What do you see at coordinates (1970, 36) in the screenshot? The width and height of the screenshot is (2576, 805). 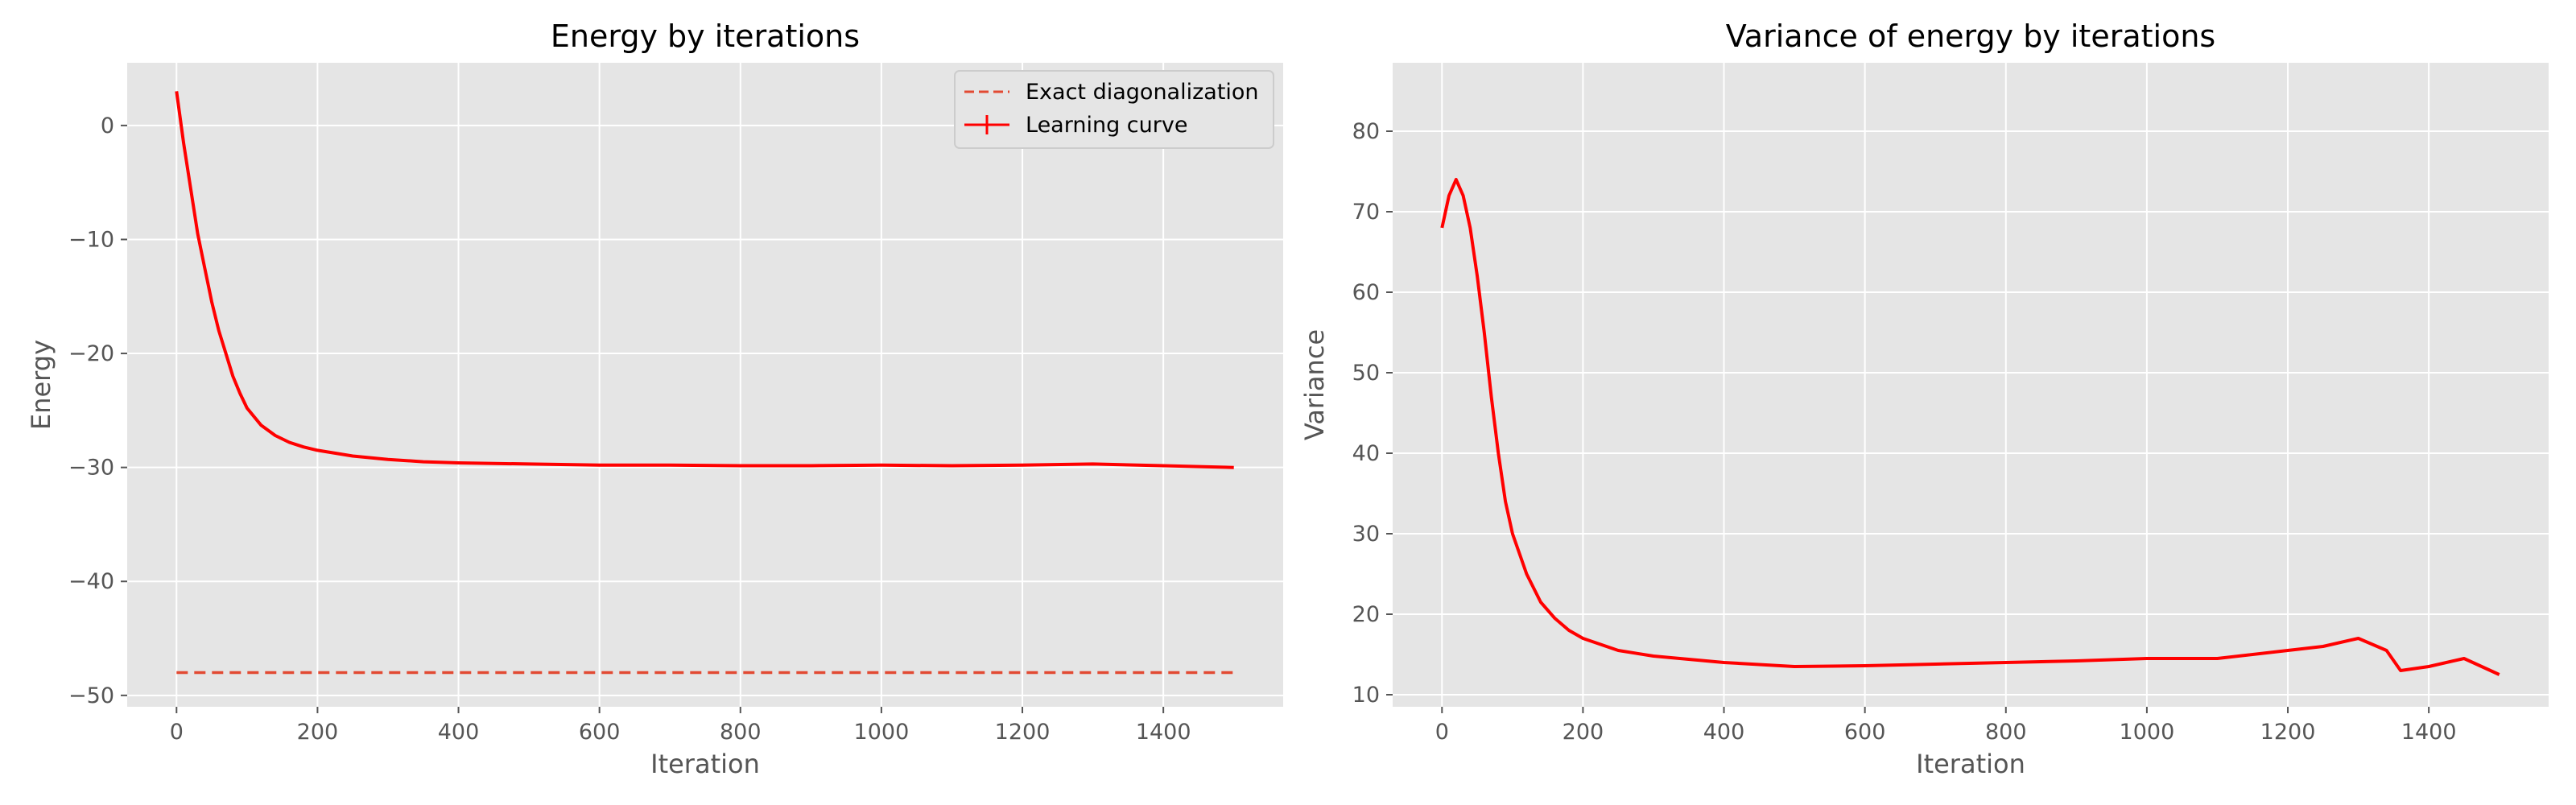 I see `chart-title-variance: Variance of energy by iterations` at bounding box center [1970, 36].